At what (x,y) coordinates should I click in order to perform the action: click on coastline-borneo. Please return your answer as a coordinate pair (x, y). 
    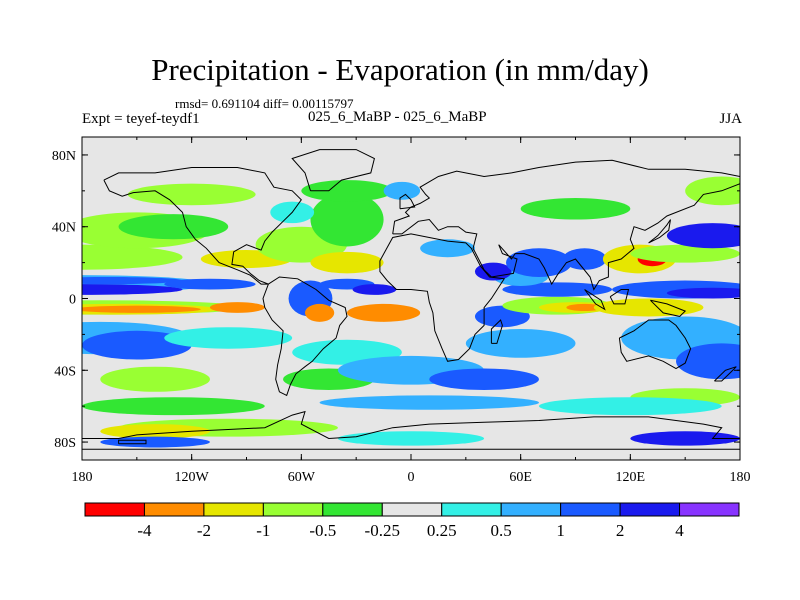
    Looking at the image, I should click on (619, 297).